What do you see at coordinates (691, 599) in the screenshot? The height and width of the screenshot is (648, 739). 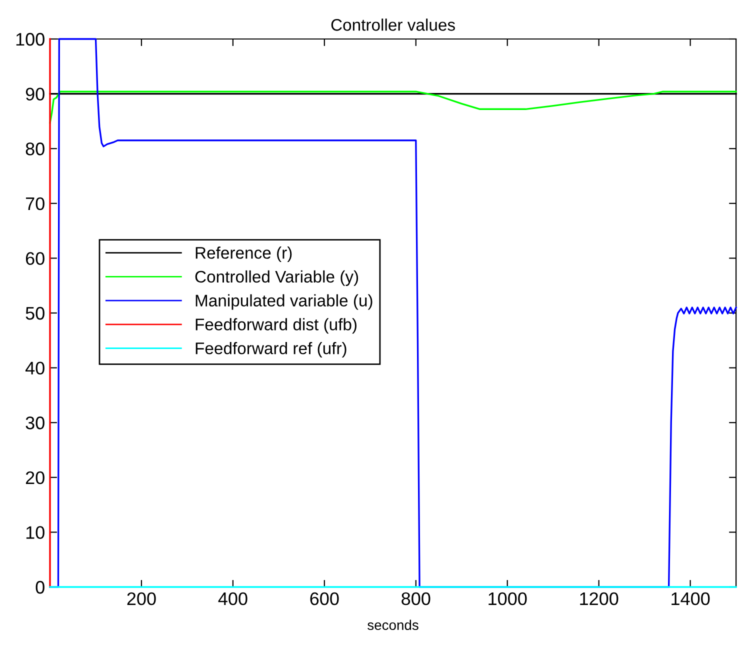 I see `x-tick-label: 1400` at bounding box center [691, 599].